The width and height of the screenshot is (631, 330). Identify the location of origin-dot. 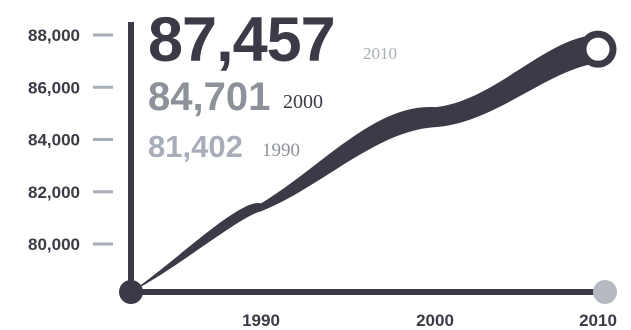
(131, 292).